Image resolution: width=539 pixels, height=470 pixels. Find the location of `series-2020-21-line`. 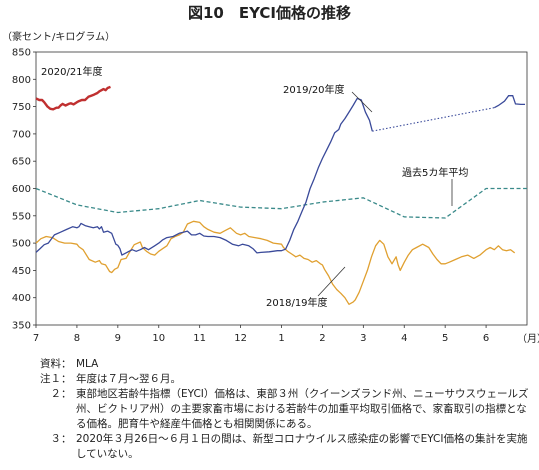

series-2020-21-line is located at coordinates (73, 98).